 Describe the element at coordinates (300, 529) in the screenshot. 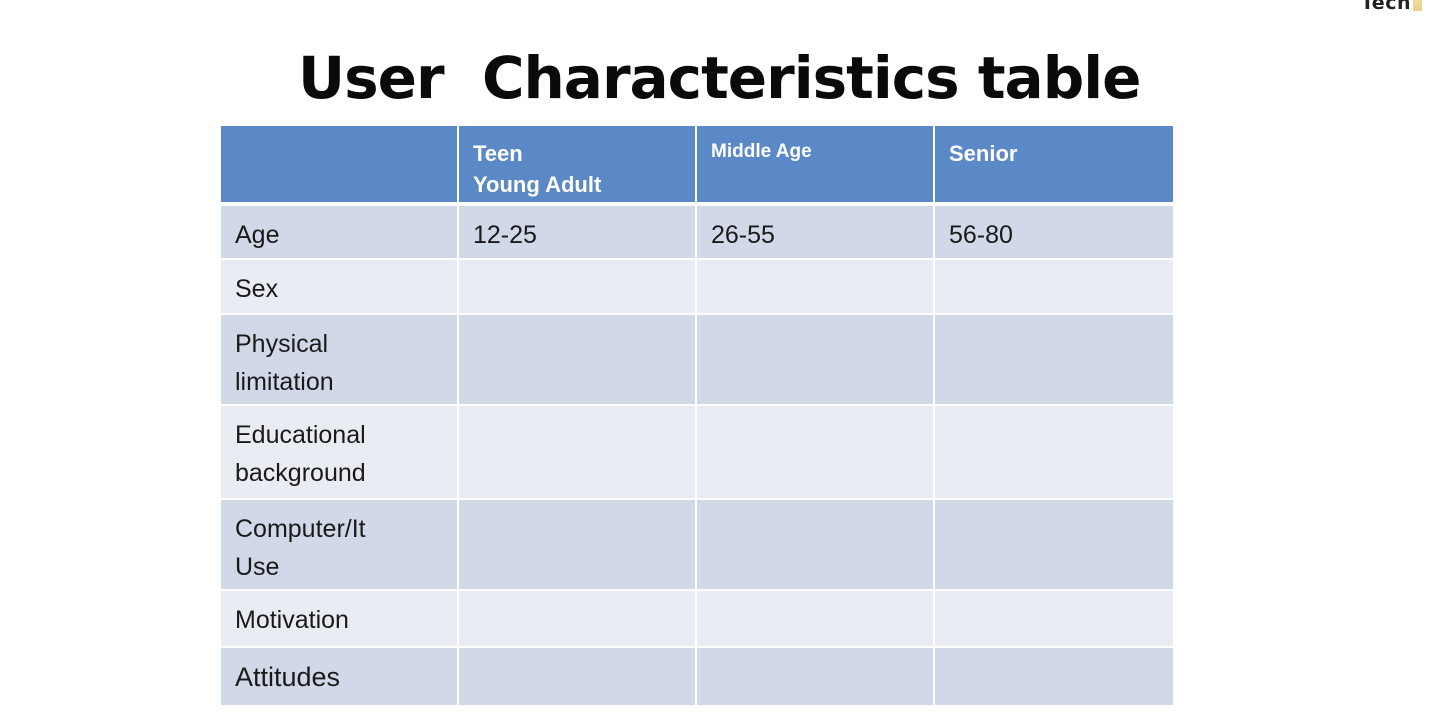

I see `row-label-text: Computer/It` at that location.